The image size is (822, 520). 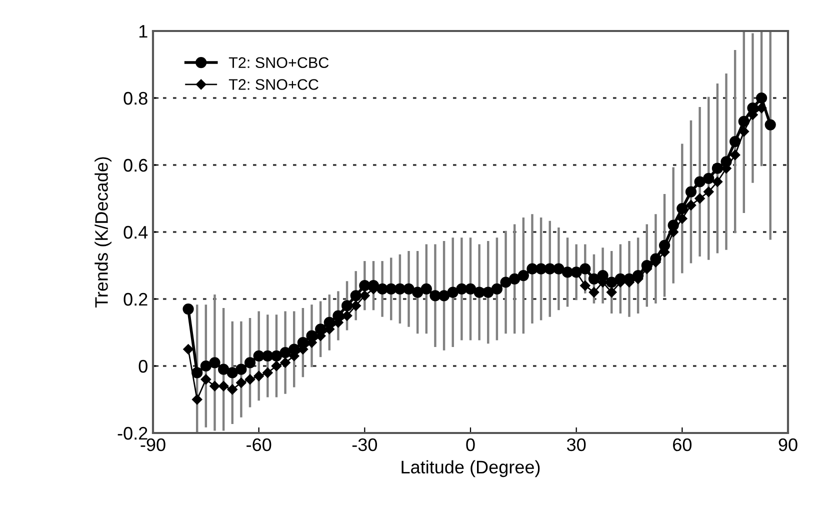 I want to click on y-tick-label: 0.2, so click(x=136, y=299).